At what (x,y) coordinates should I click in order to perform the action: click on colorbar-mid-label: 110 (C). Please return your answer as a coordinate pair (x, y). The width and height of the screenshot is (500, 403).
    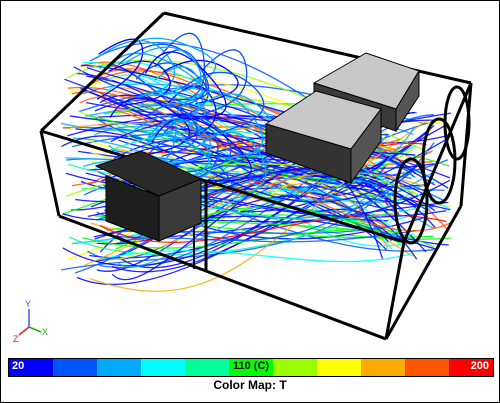
    Looking at the image, I should click on (251, 366).